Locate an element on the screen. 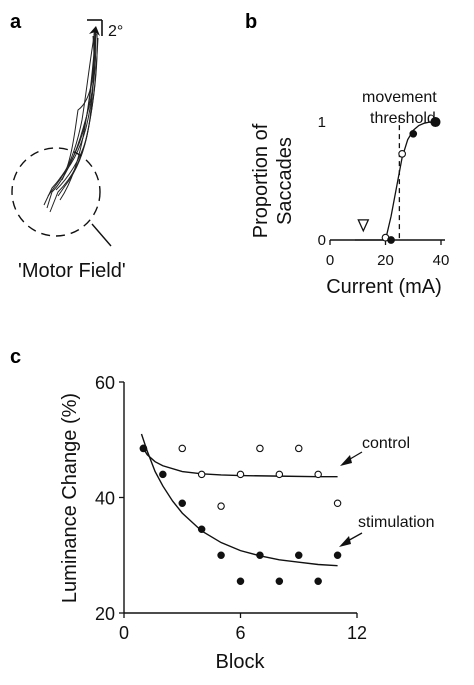 The width and height of the screenshot is (474, 685). scale-bar is located at coordinates (95, 27).